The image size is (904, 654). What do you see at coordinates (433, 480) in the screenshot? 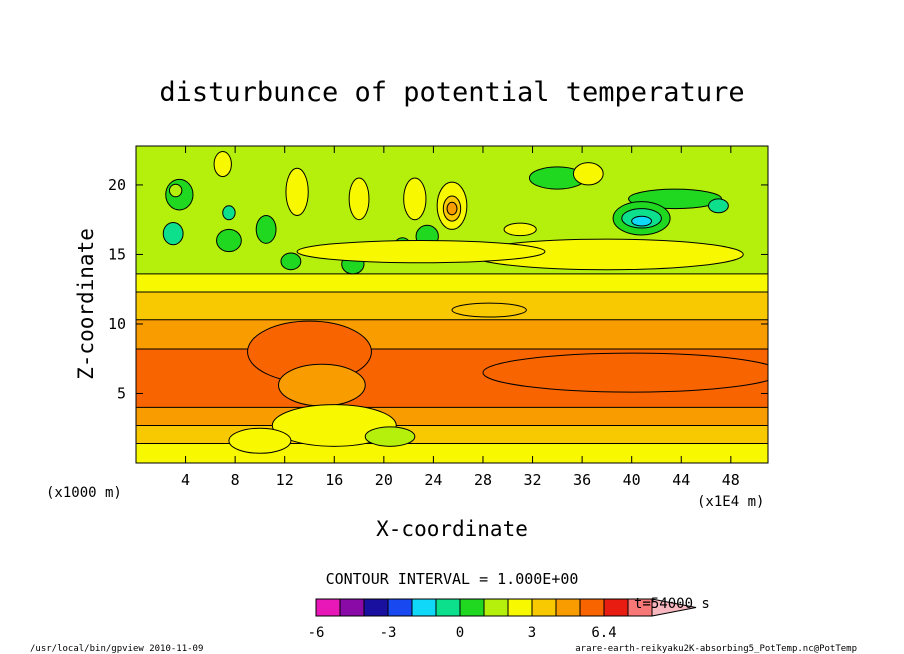
I see `x-tick-label: 24` at bounding box center [433, 480].